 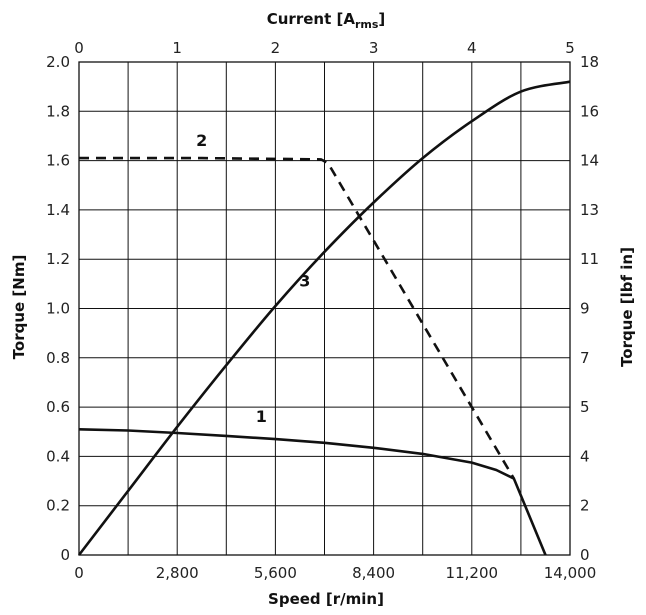 I want to click on right-tick-label: 18, so click(x=589, y=62).